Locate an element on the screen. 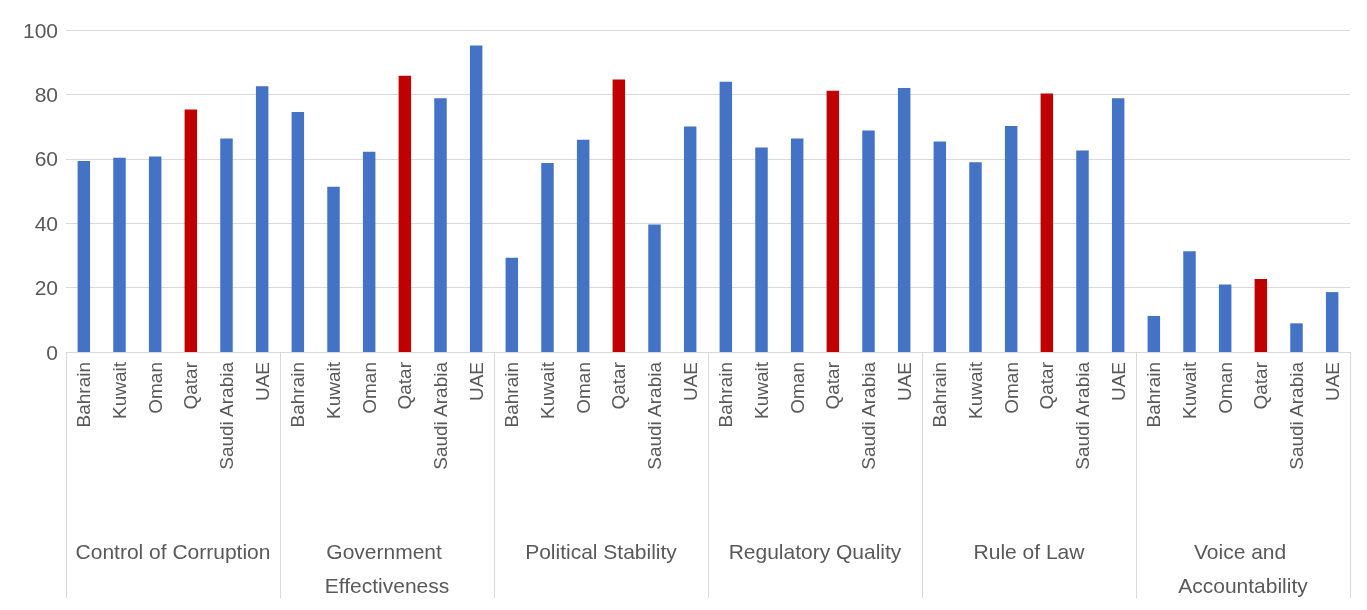 The width and height of the screenshot is (1367, 610). y-tick-label: 0 is located at coordinates (52, 352).